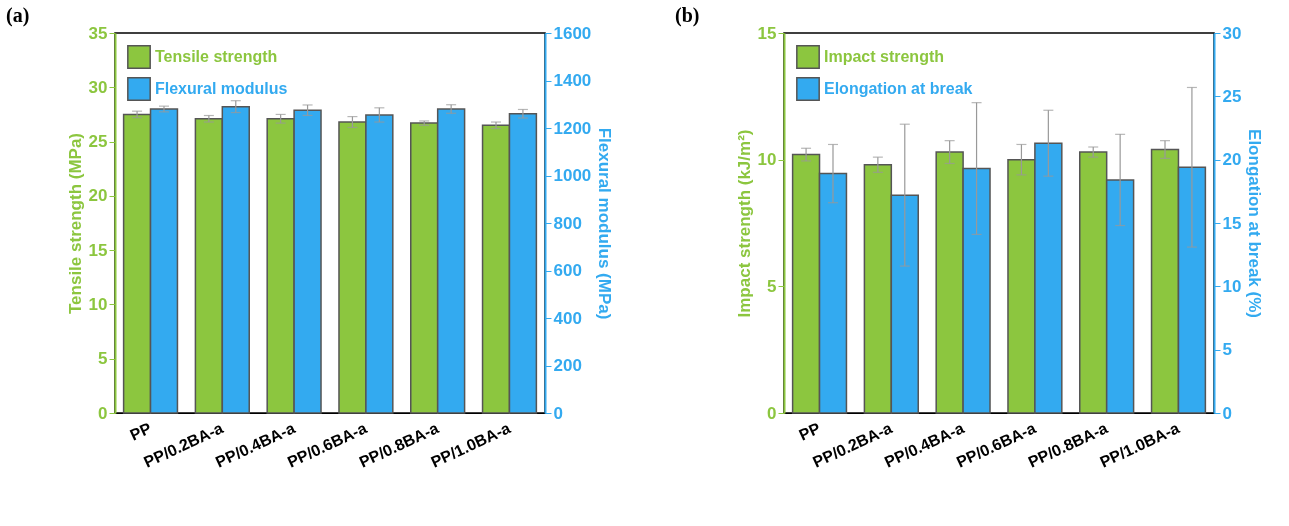 Image resolution: width=1289 pixels, height=526 pixels. I want to click on y2-tick-label: 30, so click(1232, 33).